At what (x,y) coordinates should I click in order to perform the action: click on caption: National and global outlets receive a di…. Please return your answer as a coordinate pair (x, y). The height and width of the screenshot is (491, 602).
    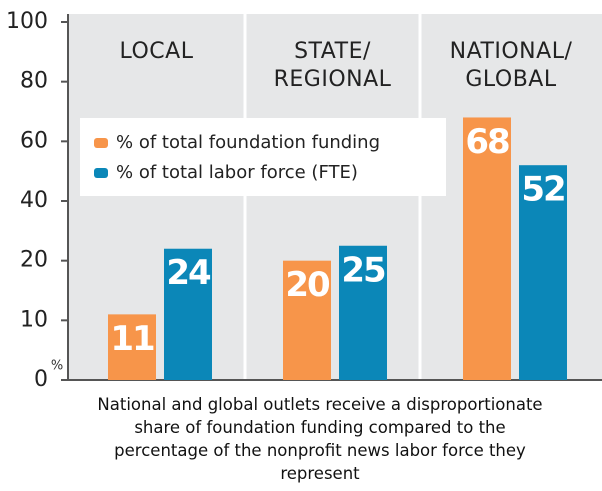
    Looking at the image, I should click on (320, 439).